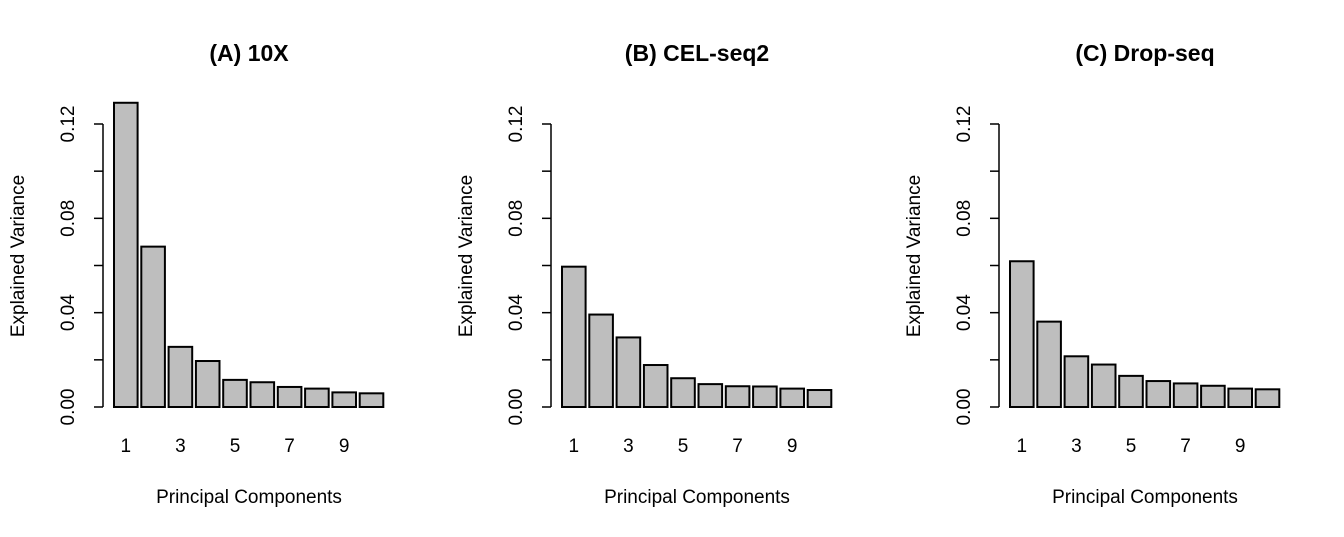 This screenshot has width=1344, height=537. What do you see at coordinates (1144, 53) in the screenshot?
I see `chart-title: (C) Drop-seq` at bounding box center [1144, 53].